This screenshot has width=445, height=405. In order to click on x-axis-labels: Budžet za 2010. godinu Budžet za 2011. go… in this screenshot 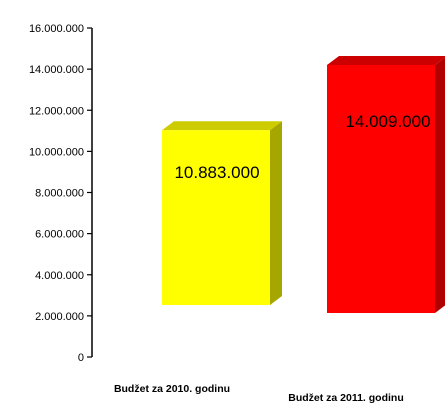, I will do `click(259, 393)`.